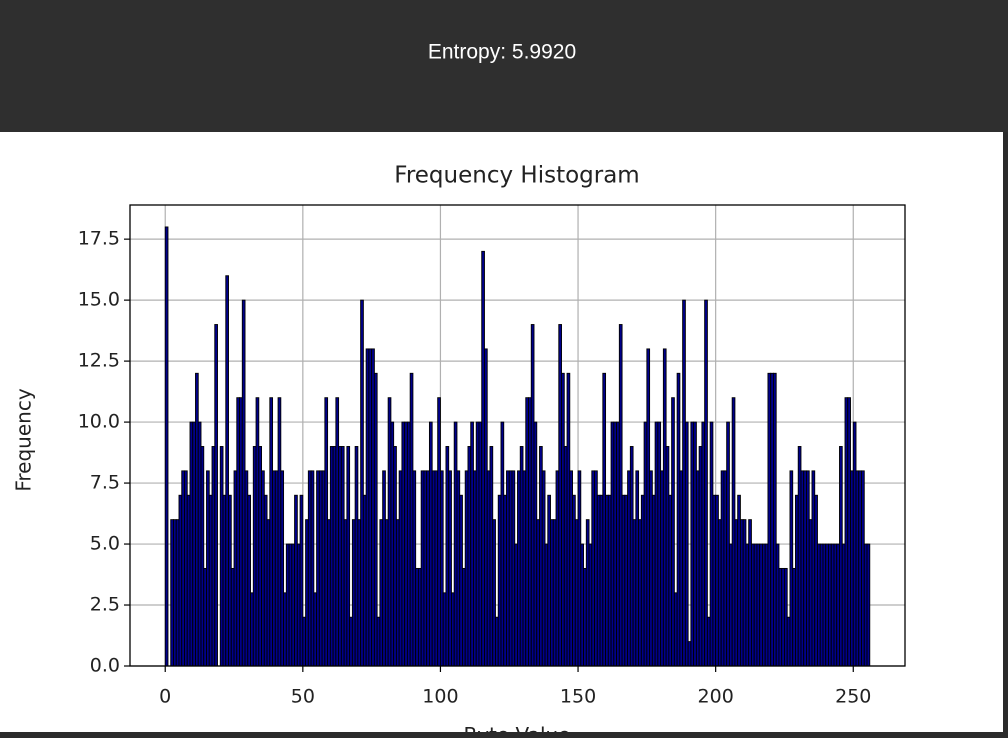  What do you see at coordinates (99, 422) in the screenshot?
I see `y-tick-label: 10.0` at bounding box center [99, 422].